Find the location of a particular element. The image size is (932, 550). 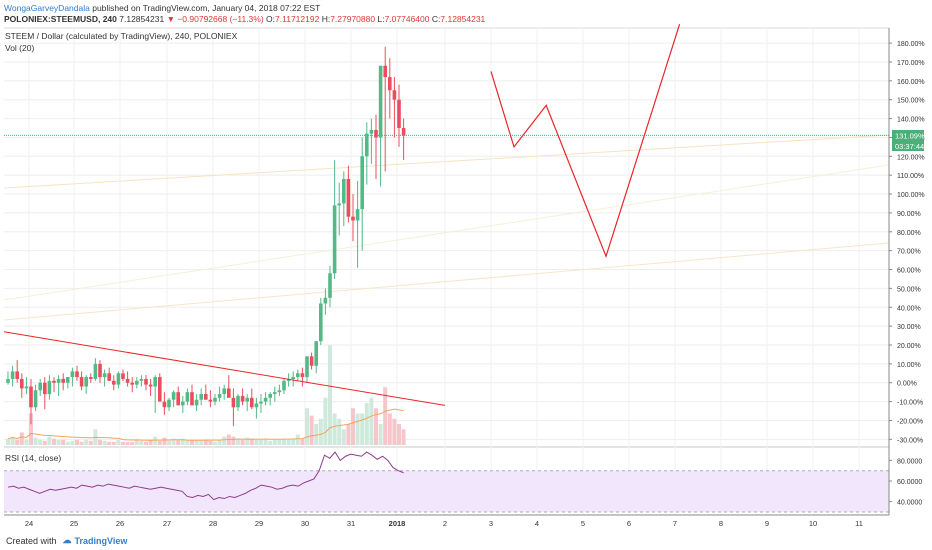

rsi-tick-label: 60.0000 is located at coordinates (909, 482).